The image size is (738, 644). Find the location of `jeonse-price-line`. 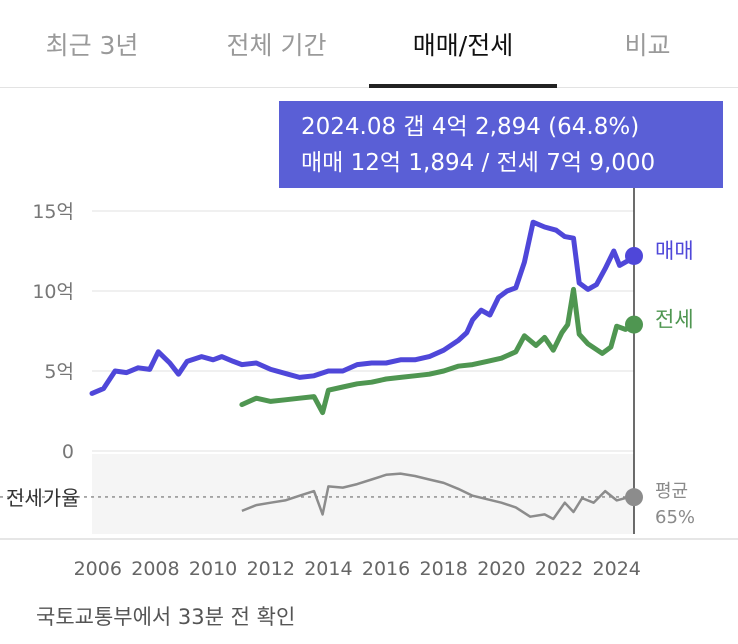

jeonse-price-line is located at coordinates (438, 351).